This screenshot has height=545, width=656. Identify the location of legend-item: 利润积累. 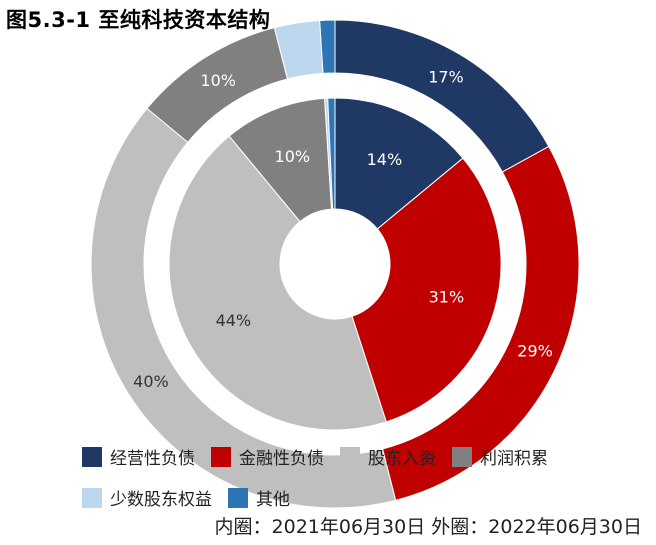
(500, 456).